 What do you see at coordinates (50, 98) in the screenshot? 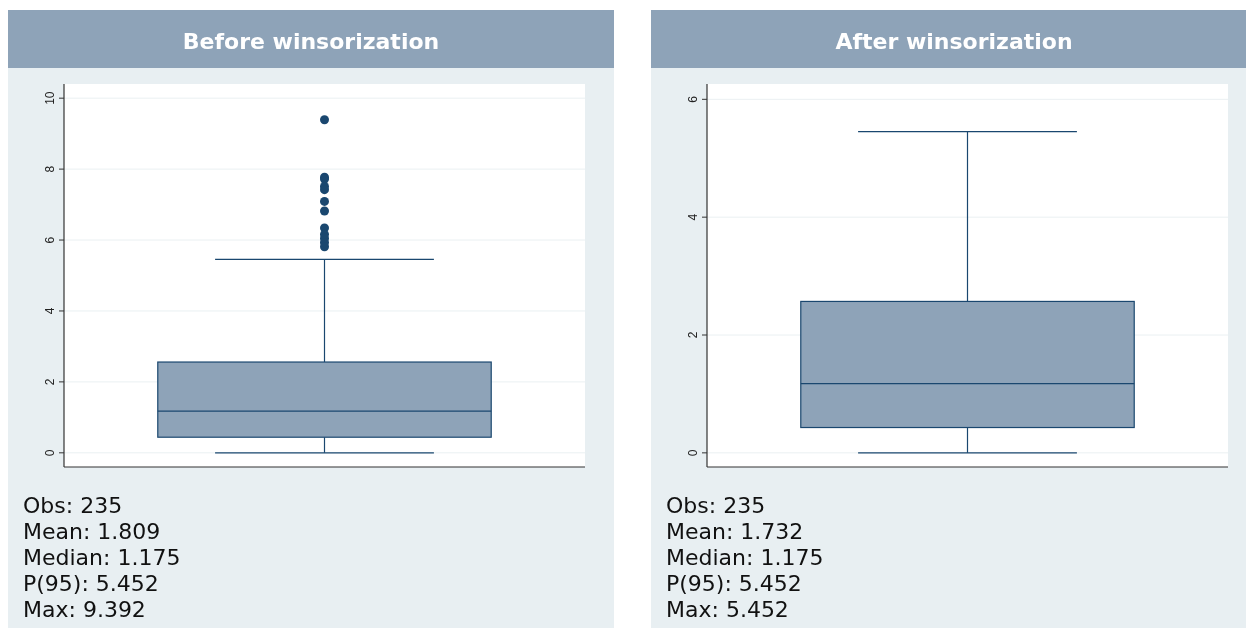
I see `y-tick-label: 10` at bounding box center [50, 98].